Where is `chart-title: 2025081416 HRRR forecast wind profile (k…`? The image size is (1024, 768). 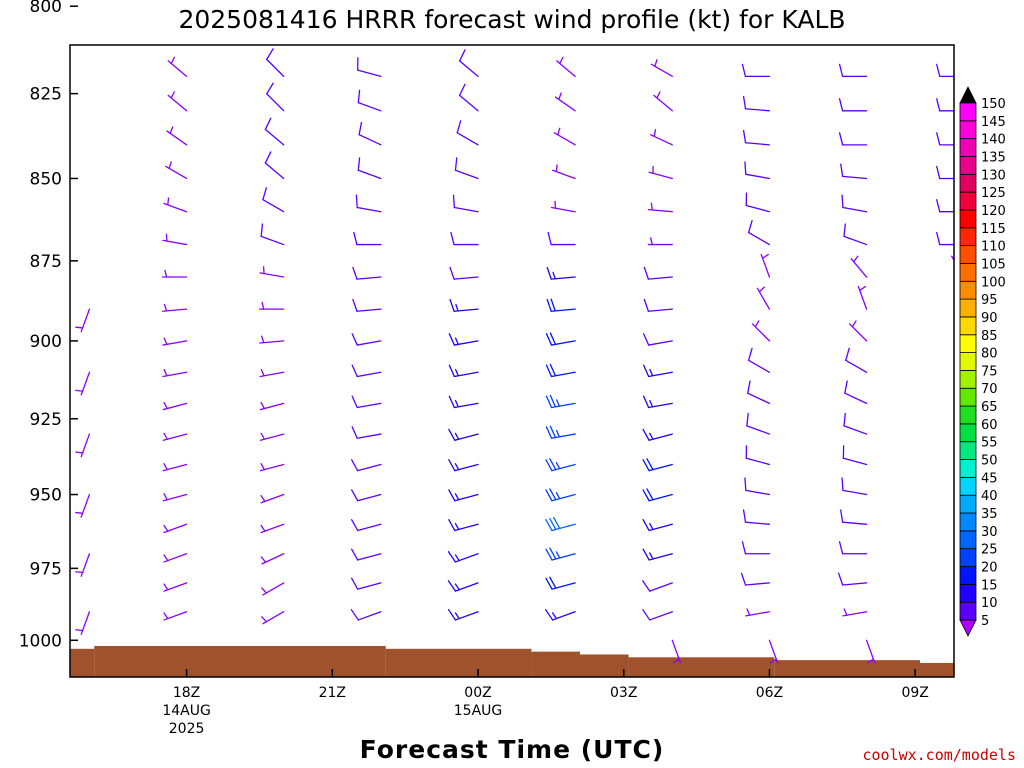
chart-title: 2025081416 HRRR forecast wind profile (k… is located at coordinates (511, 19).